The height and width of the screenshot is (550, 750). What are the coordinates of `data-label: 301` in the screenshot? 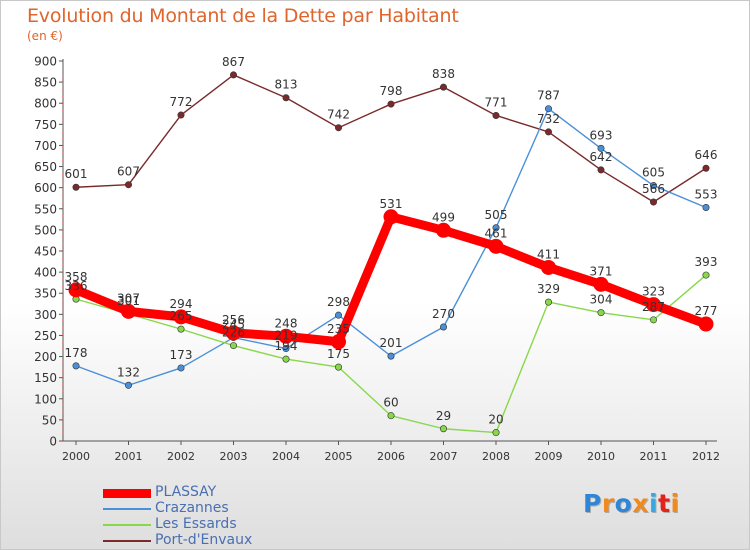 It's located at (128, 301).